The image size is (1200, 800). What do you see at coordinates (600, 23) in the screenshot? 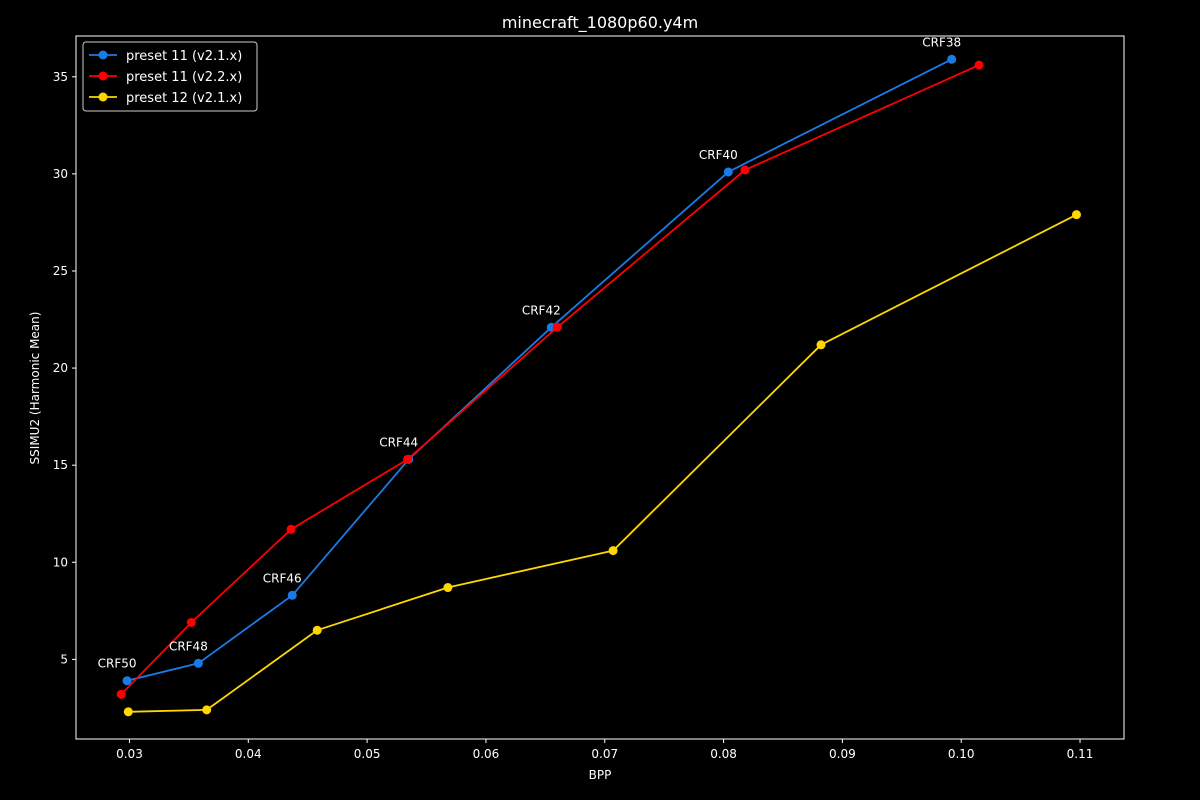
I see `chart-title: minecraft_1080p60.y4m` at bounding box center [600, 23].